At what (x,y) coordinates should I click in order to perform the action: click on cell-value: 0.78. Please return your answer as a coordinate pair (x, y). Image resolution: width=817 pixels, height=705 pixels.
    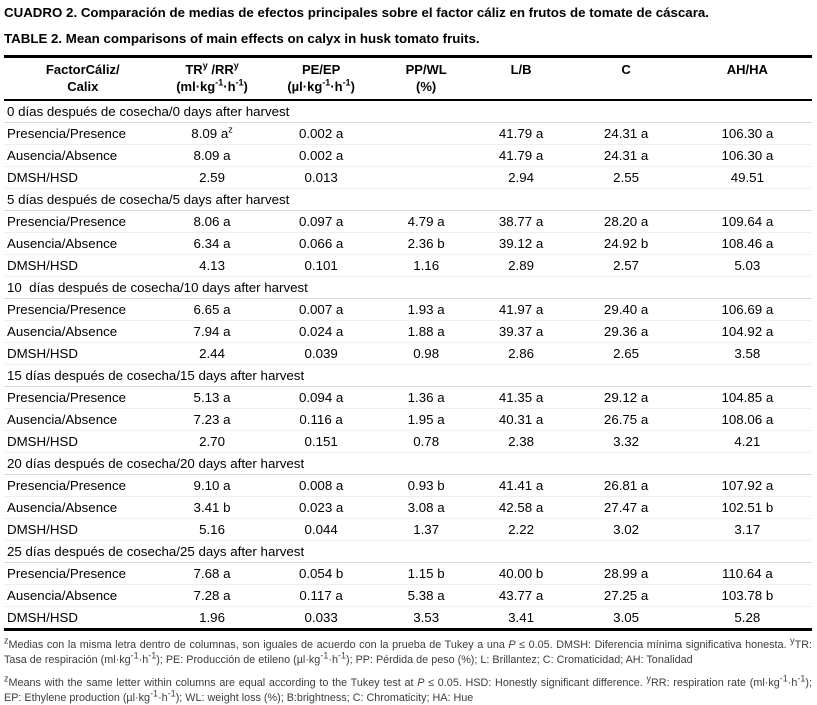
    Looking at the image, I should click on (426, 441).